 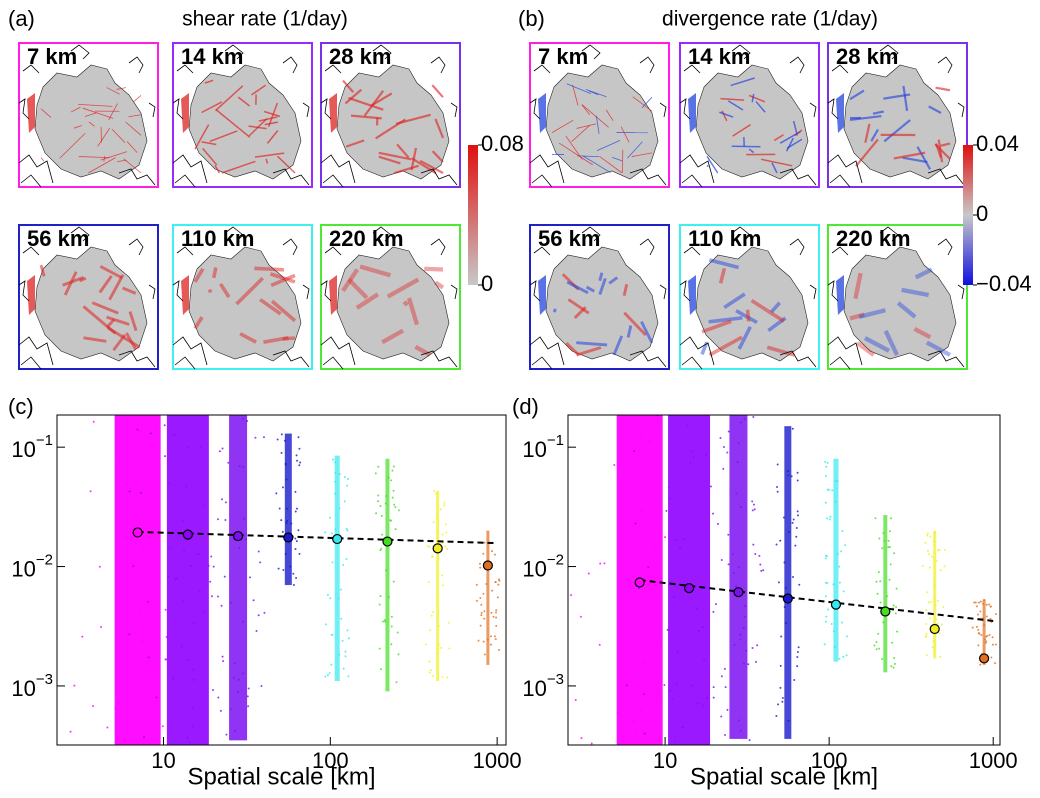 I want to click on scale-label: 220 km, so click(x=873, y=238).